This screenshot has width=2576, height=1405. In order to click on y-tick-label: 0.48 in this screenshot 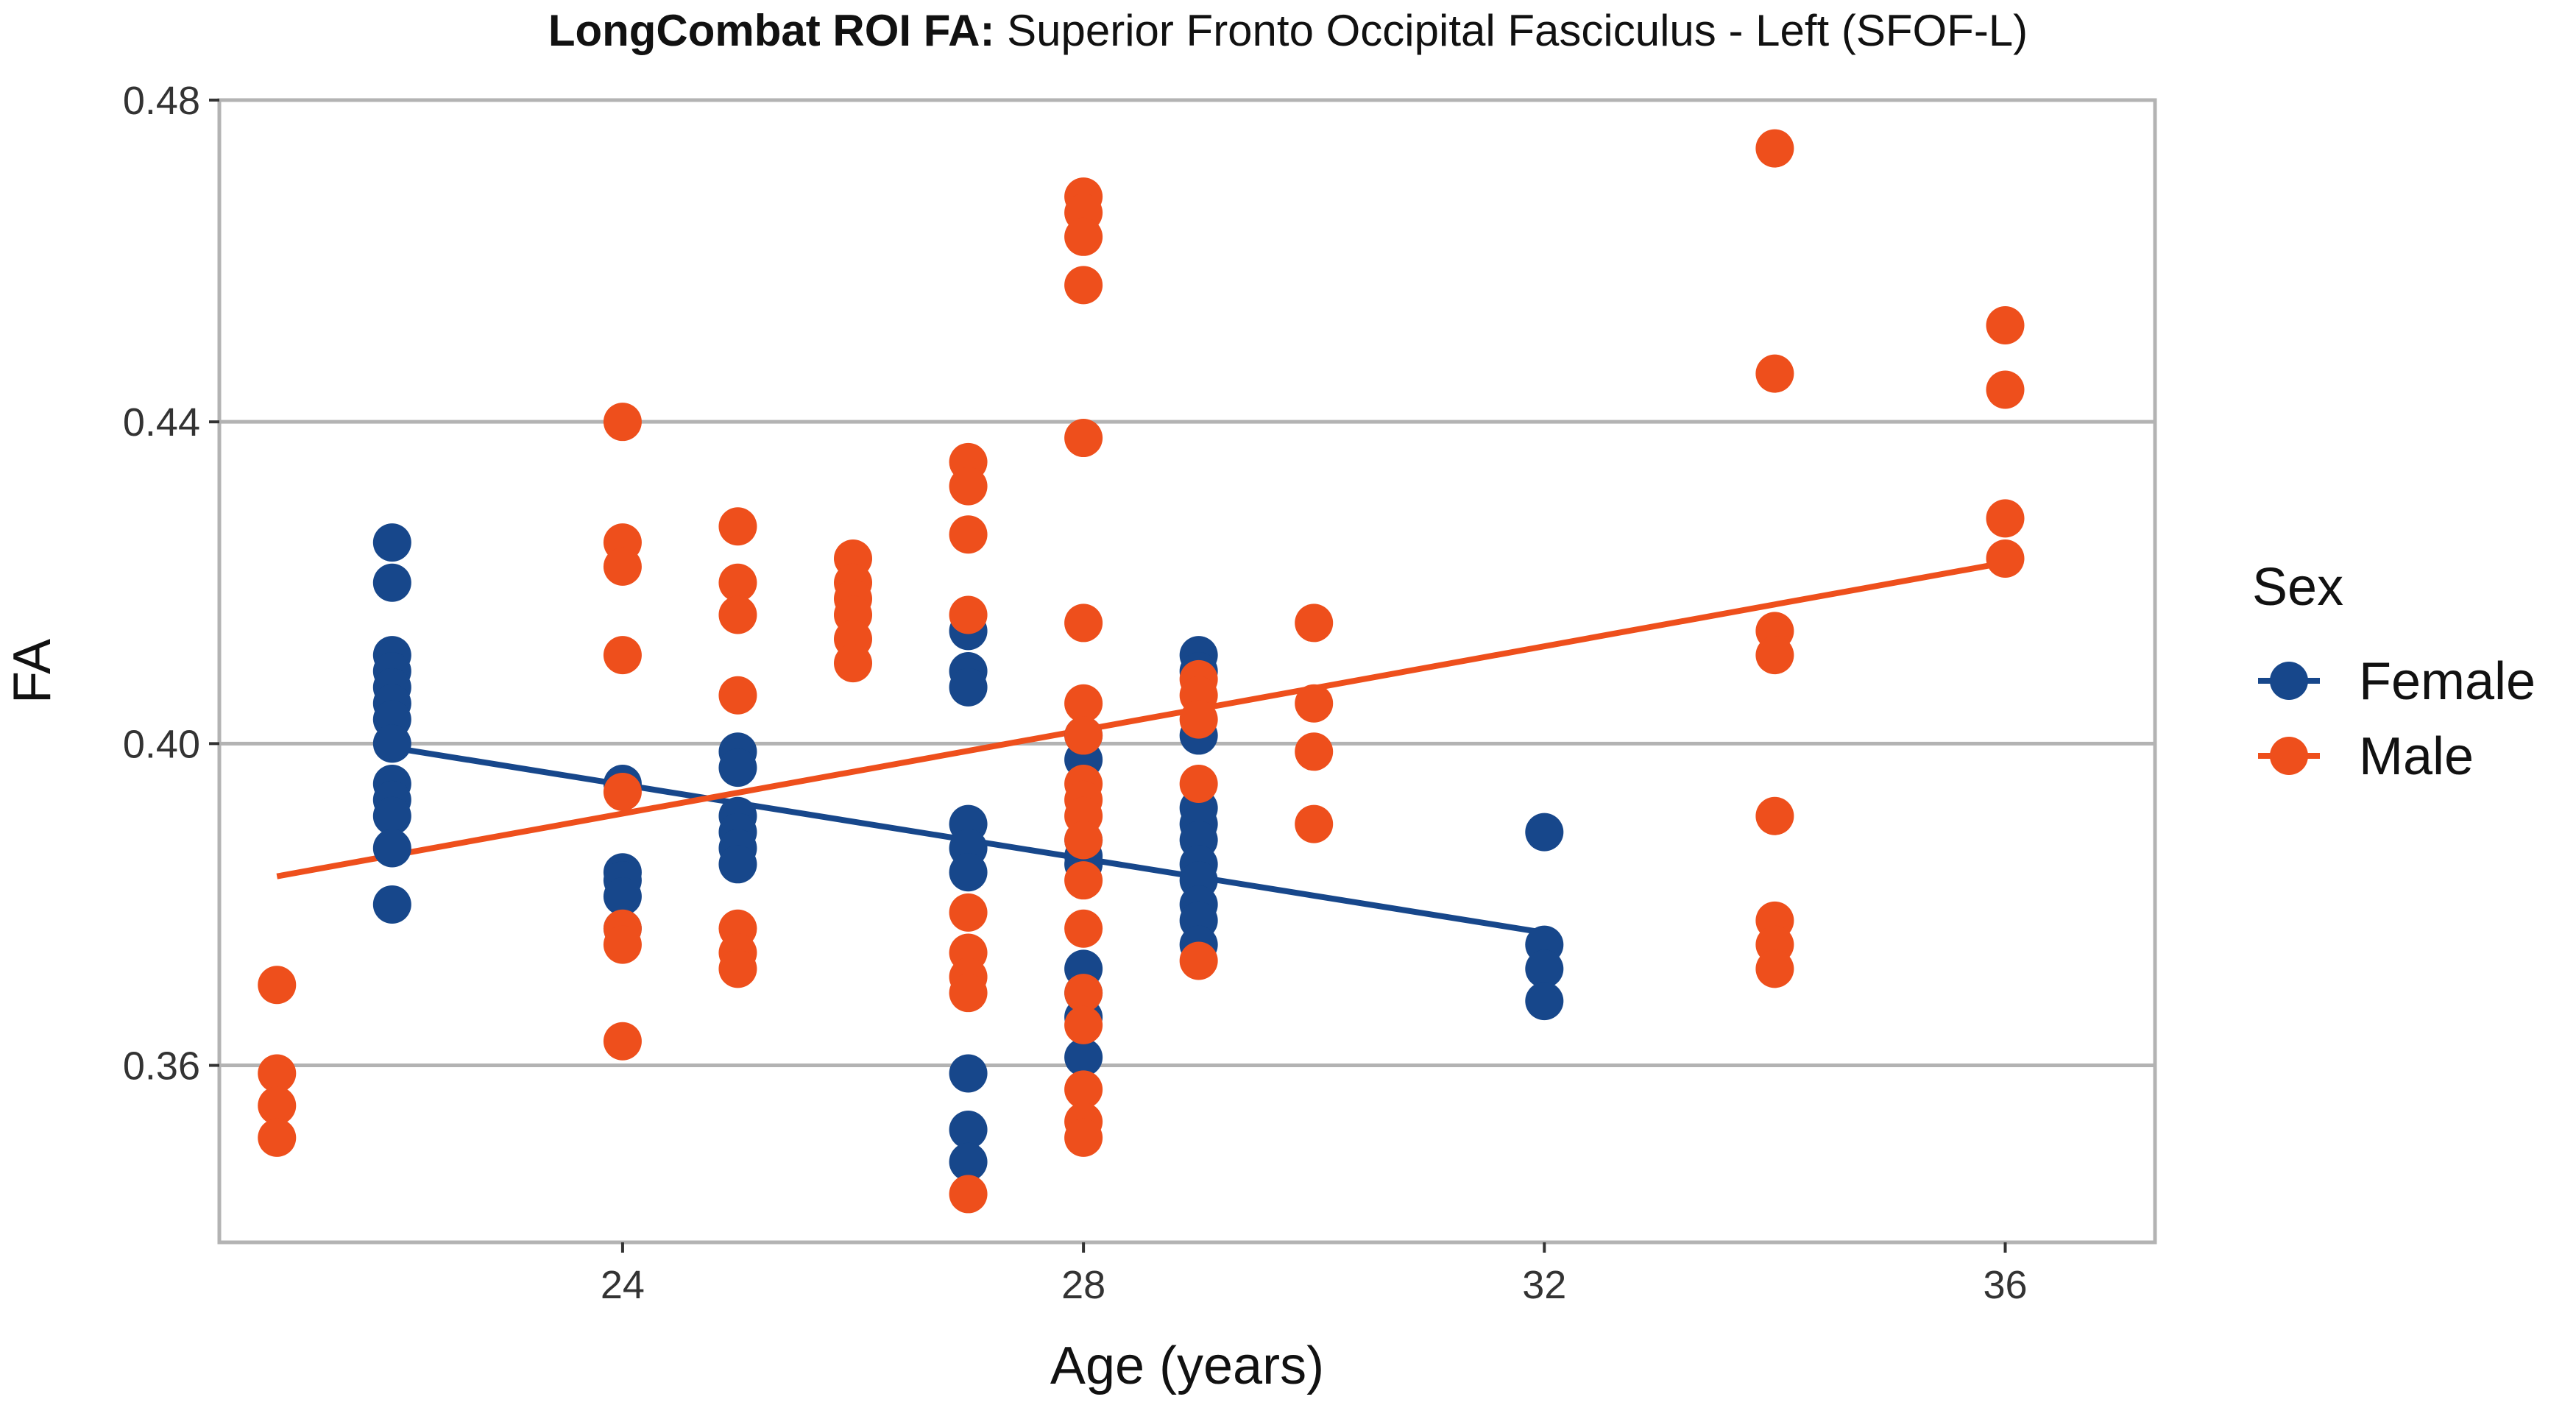, I will do `click(161, 101)`.